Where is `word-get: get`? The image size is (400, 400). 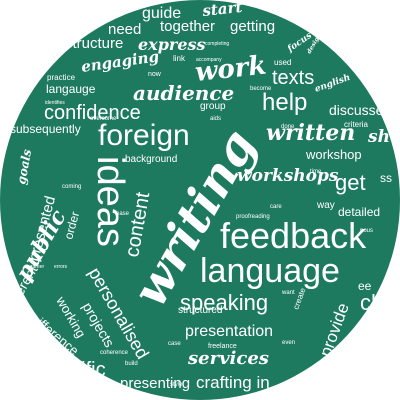 word-get: get is located at coordinates (350, 182).